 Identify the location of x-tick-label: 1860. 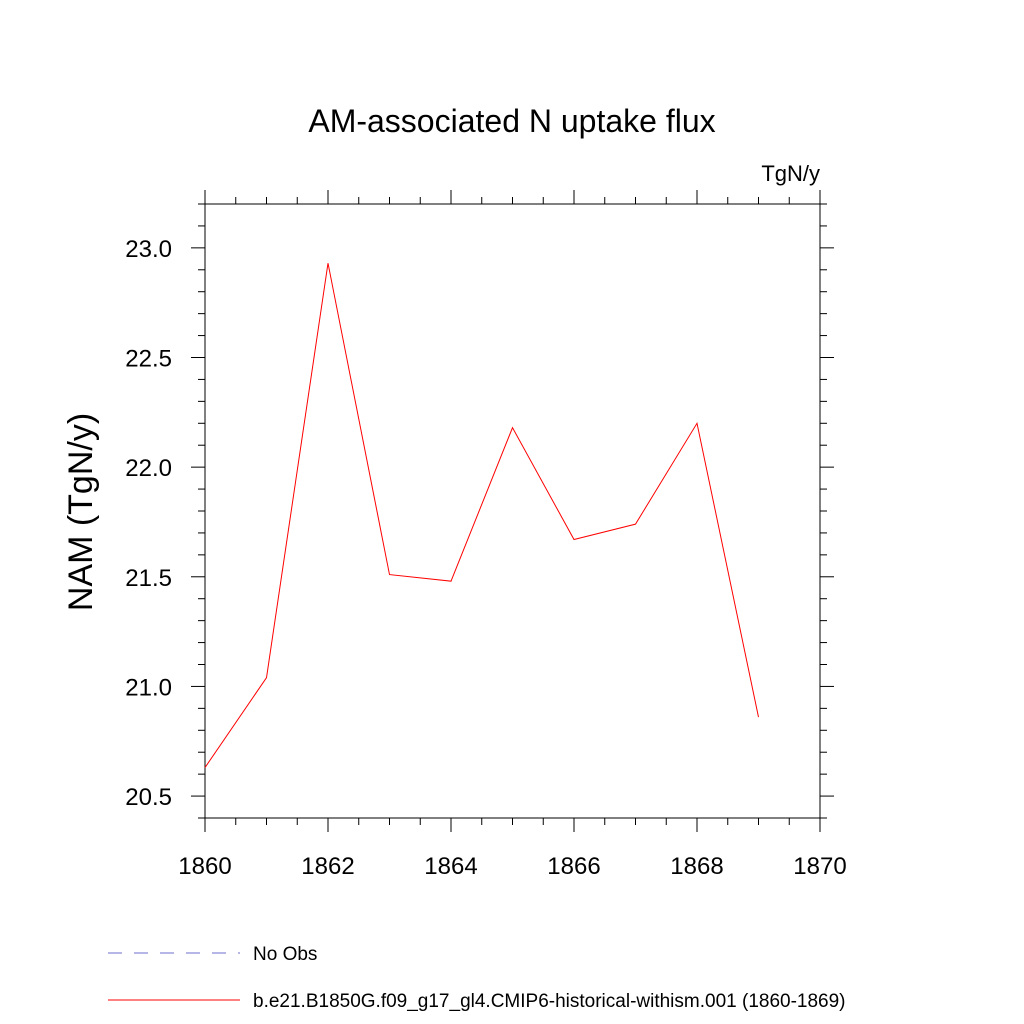
(204, 866).